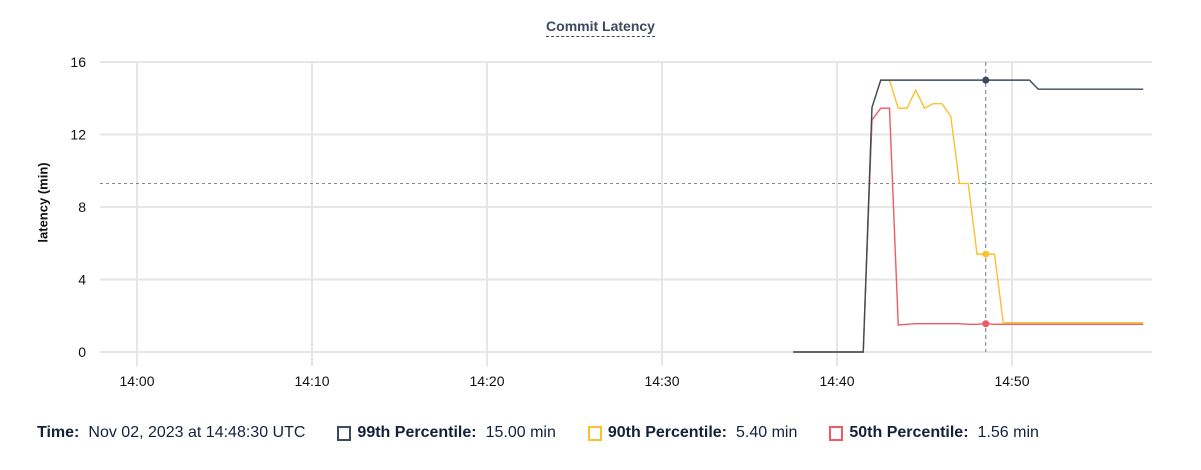 The height and width of the screenshot is (470, 1201). I want to click on legend-label-99th: 99th Percentile:, so click(417, 432).